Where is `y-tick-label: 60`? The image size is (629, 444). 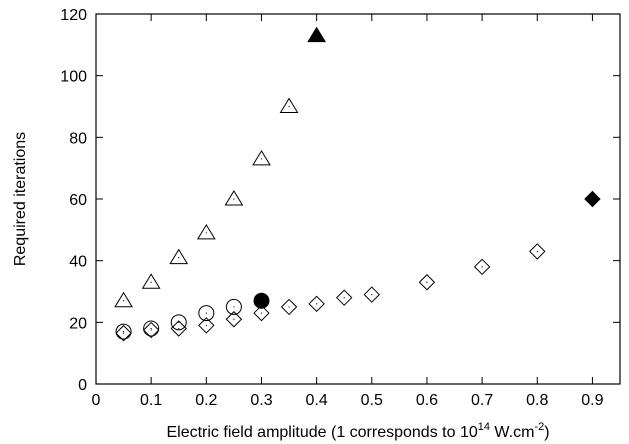 y-tick-label: 60 is located at coordinates (78, 200).